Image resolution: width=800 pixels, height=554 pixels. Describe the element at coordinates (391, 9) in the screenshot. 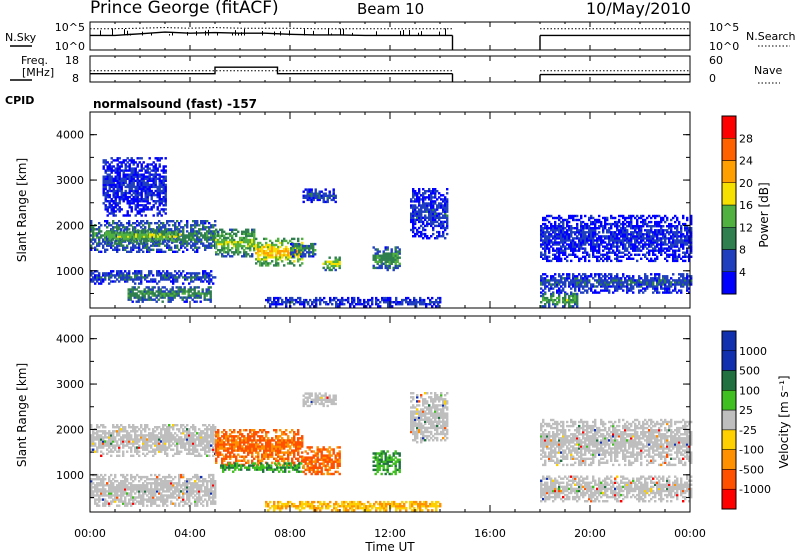

I see `beam-label: Beam 10` at that location.